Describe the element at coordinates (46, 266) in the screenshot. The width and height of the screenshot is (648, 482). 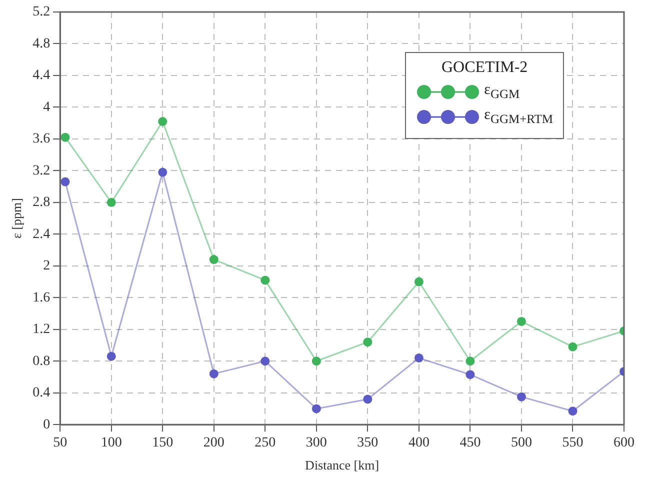
I see `y-tick-label: 2` at that location.